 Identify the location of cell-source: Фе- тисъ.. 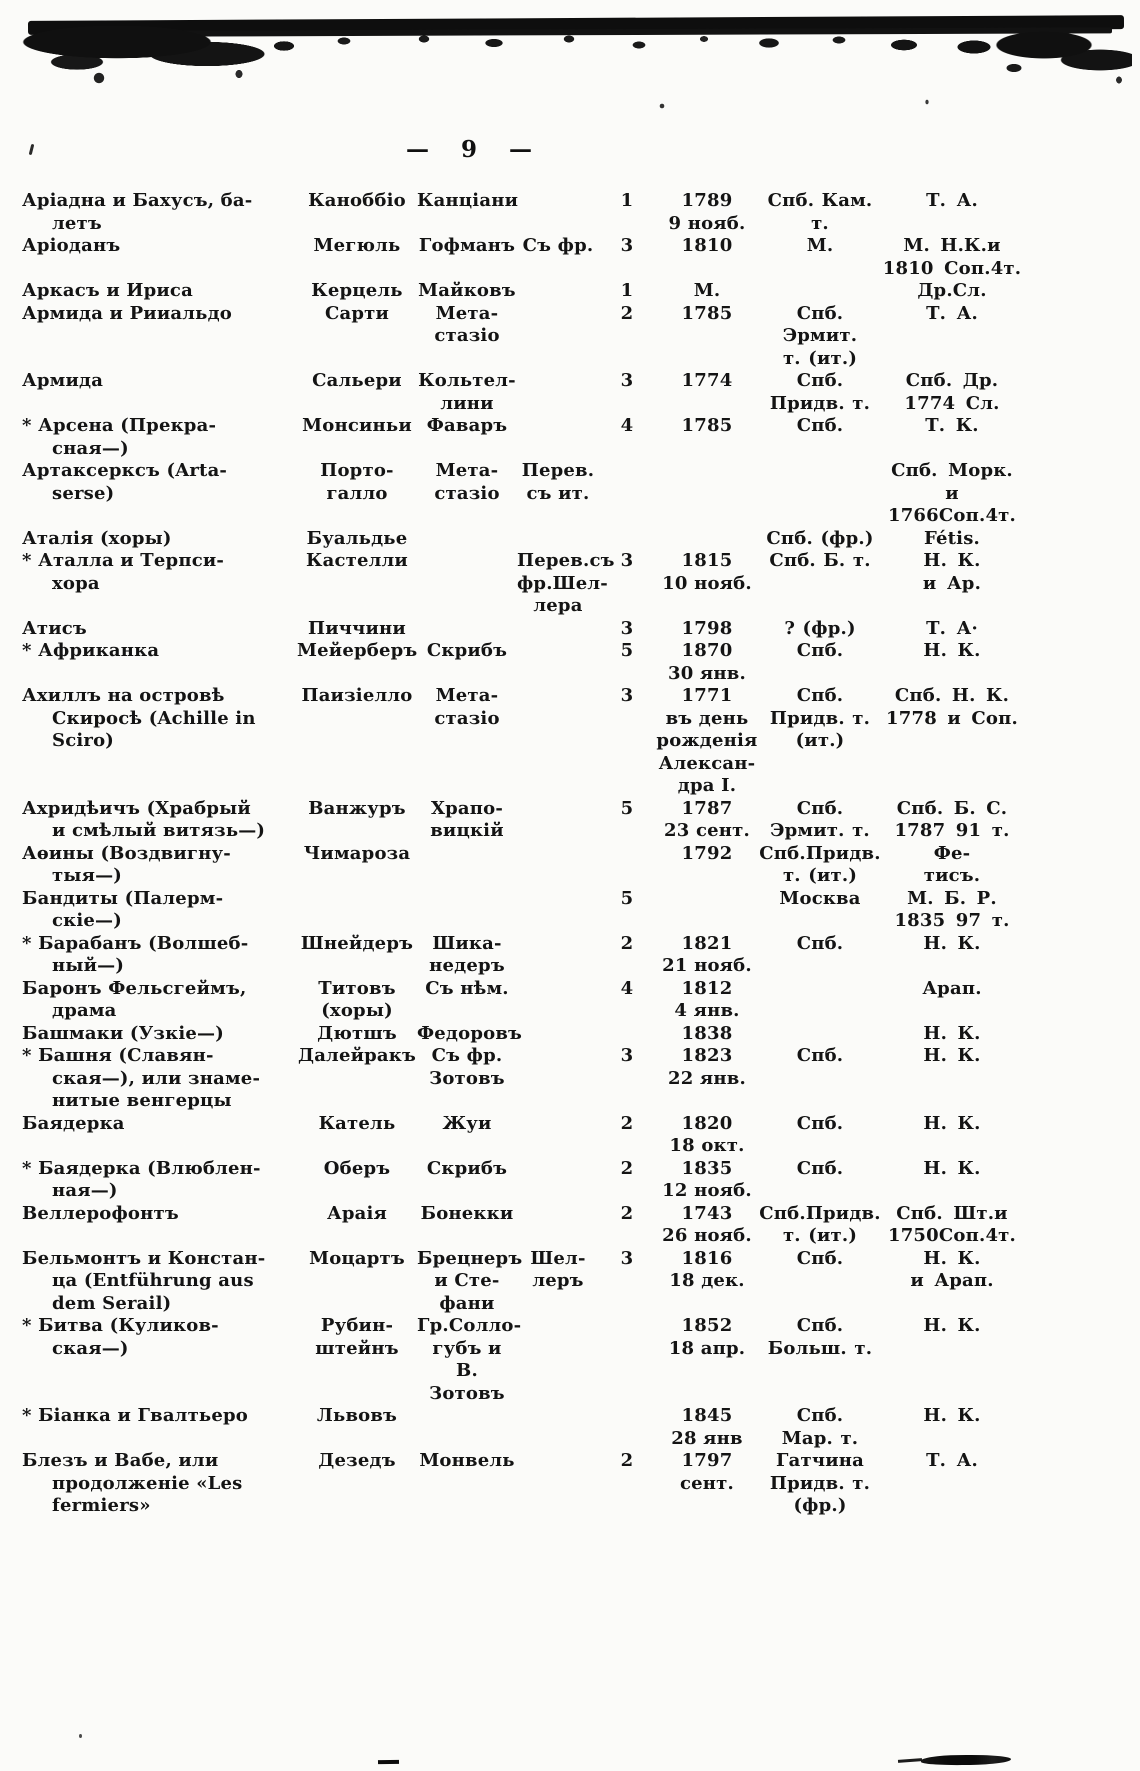
(952, 864).